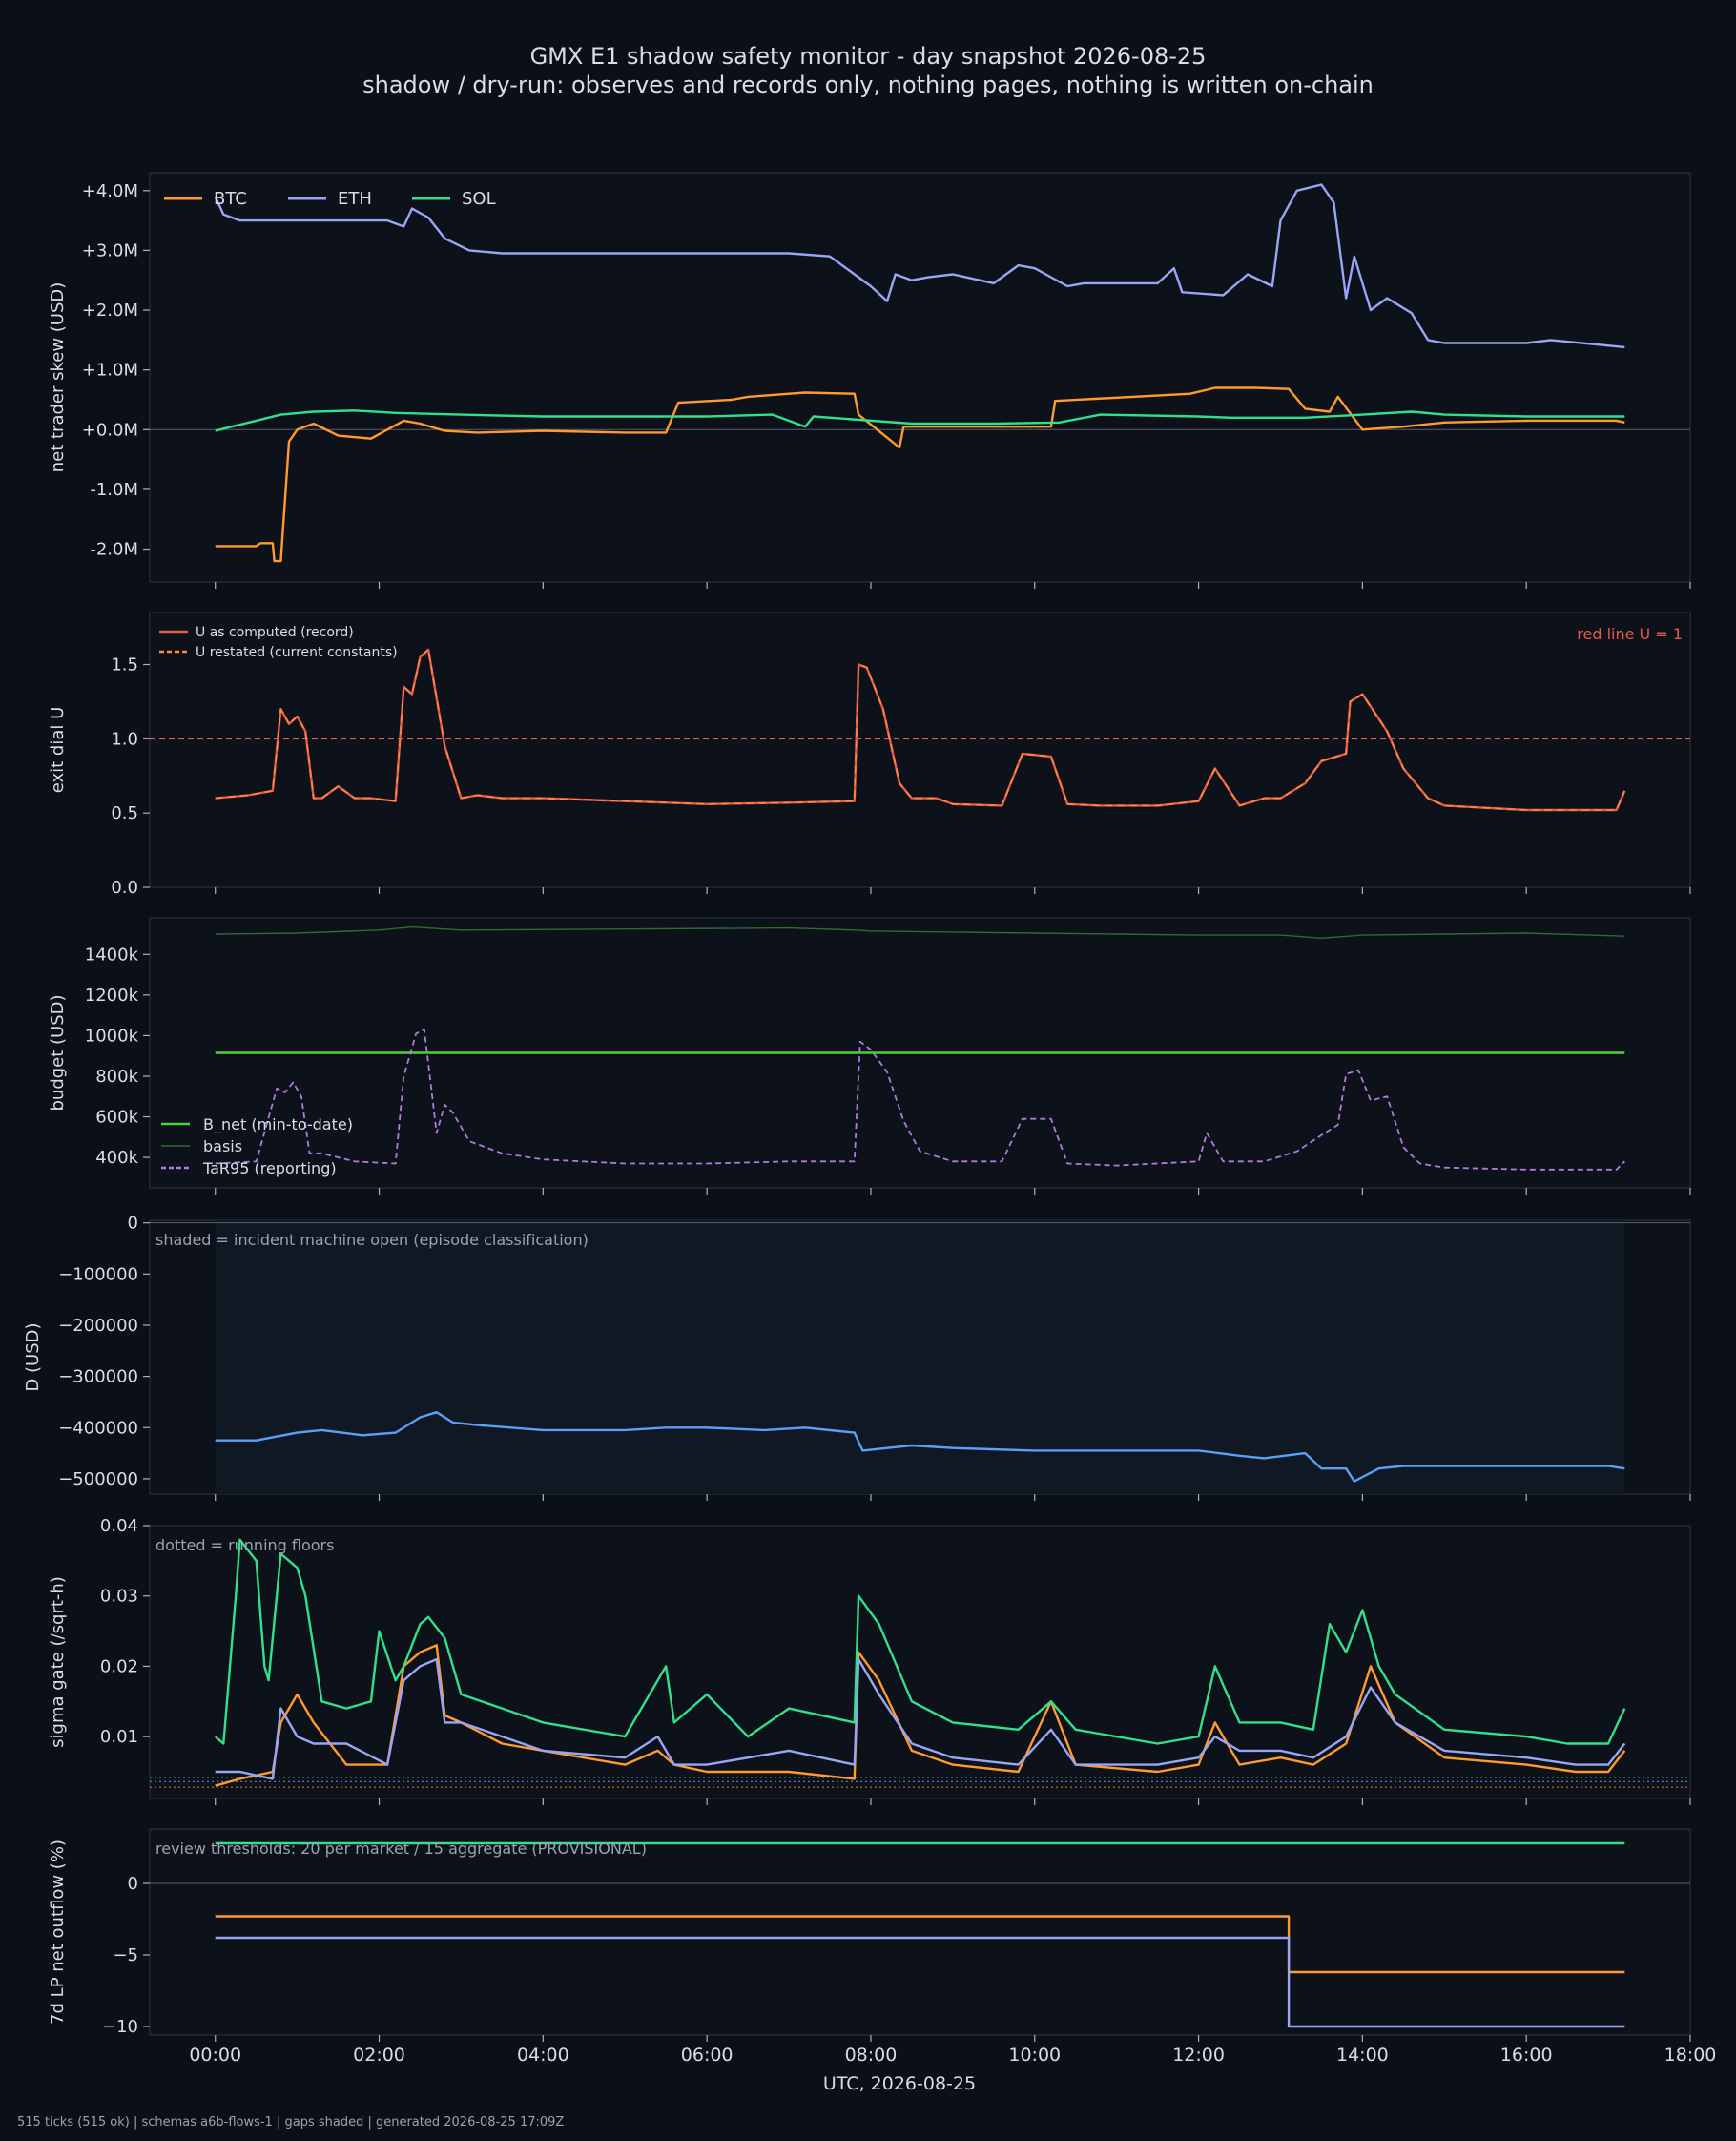 Image resolution: width=1736 pixels, height=2141 pixels. I want to click on legend-label: BTC, so click(231, 199).